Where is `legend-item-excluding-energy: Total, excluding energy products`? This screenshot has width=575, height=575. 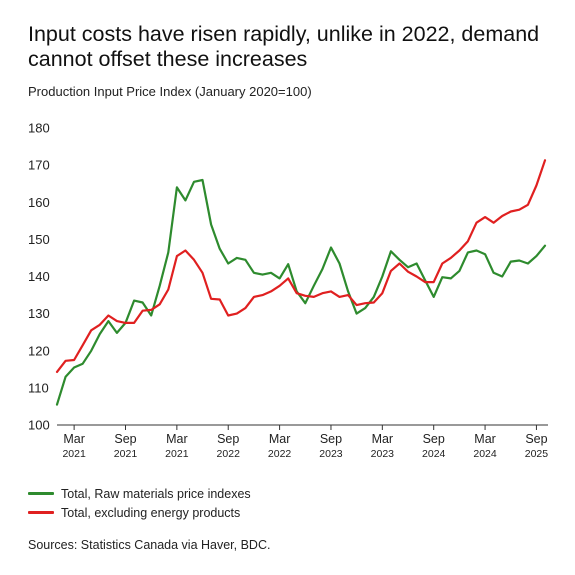
legend-item-excluding-energy: Total, excluding energy products is located at coordinates (139, 512).